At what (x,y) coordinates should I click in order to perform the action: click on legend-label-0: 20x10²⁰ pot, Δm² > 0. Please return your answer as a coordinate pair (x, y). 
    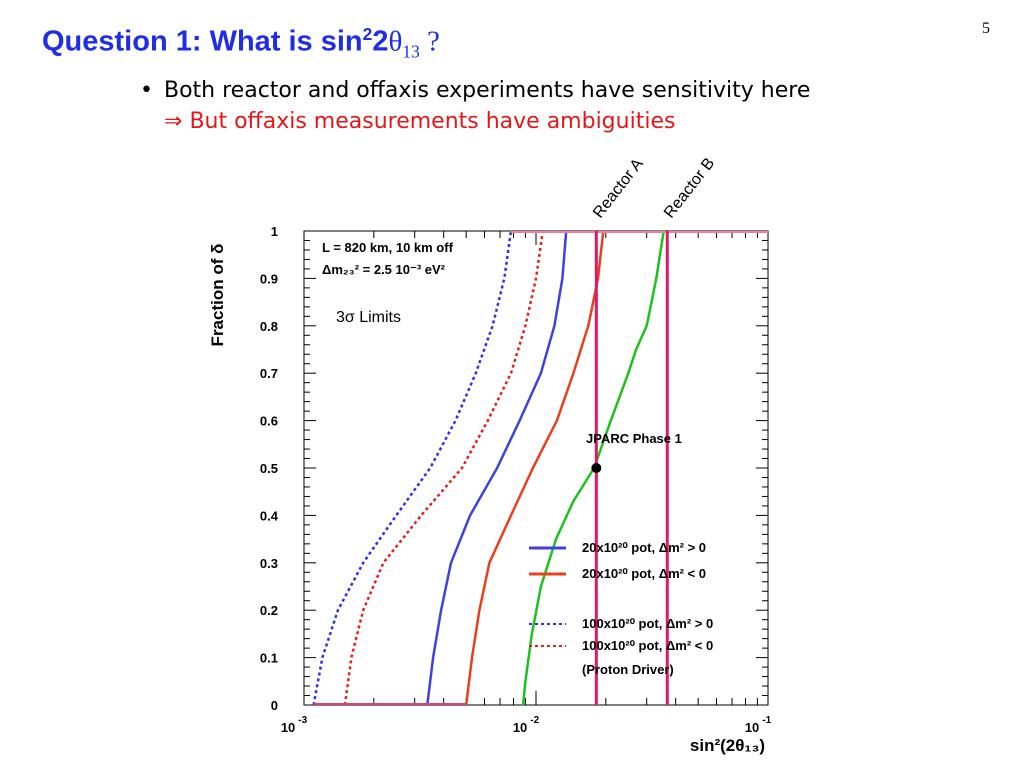
    Looking at the image, I should click on (644, 547).